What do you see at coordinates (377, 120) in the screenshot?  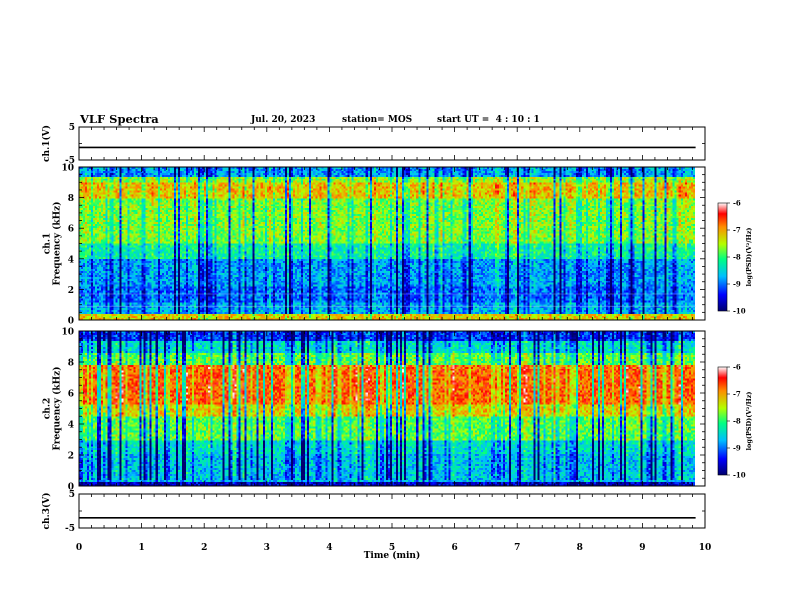 I see `station-label: station= MOS` at bounding box center [377, 120].